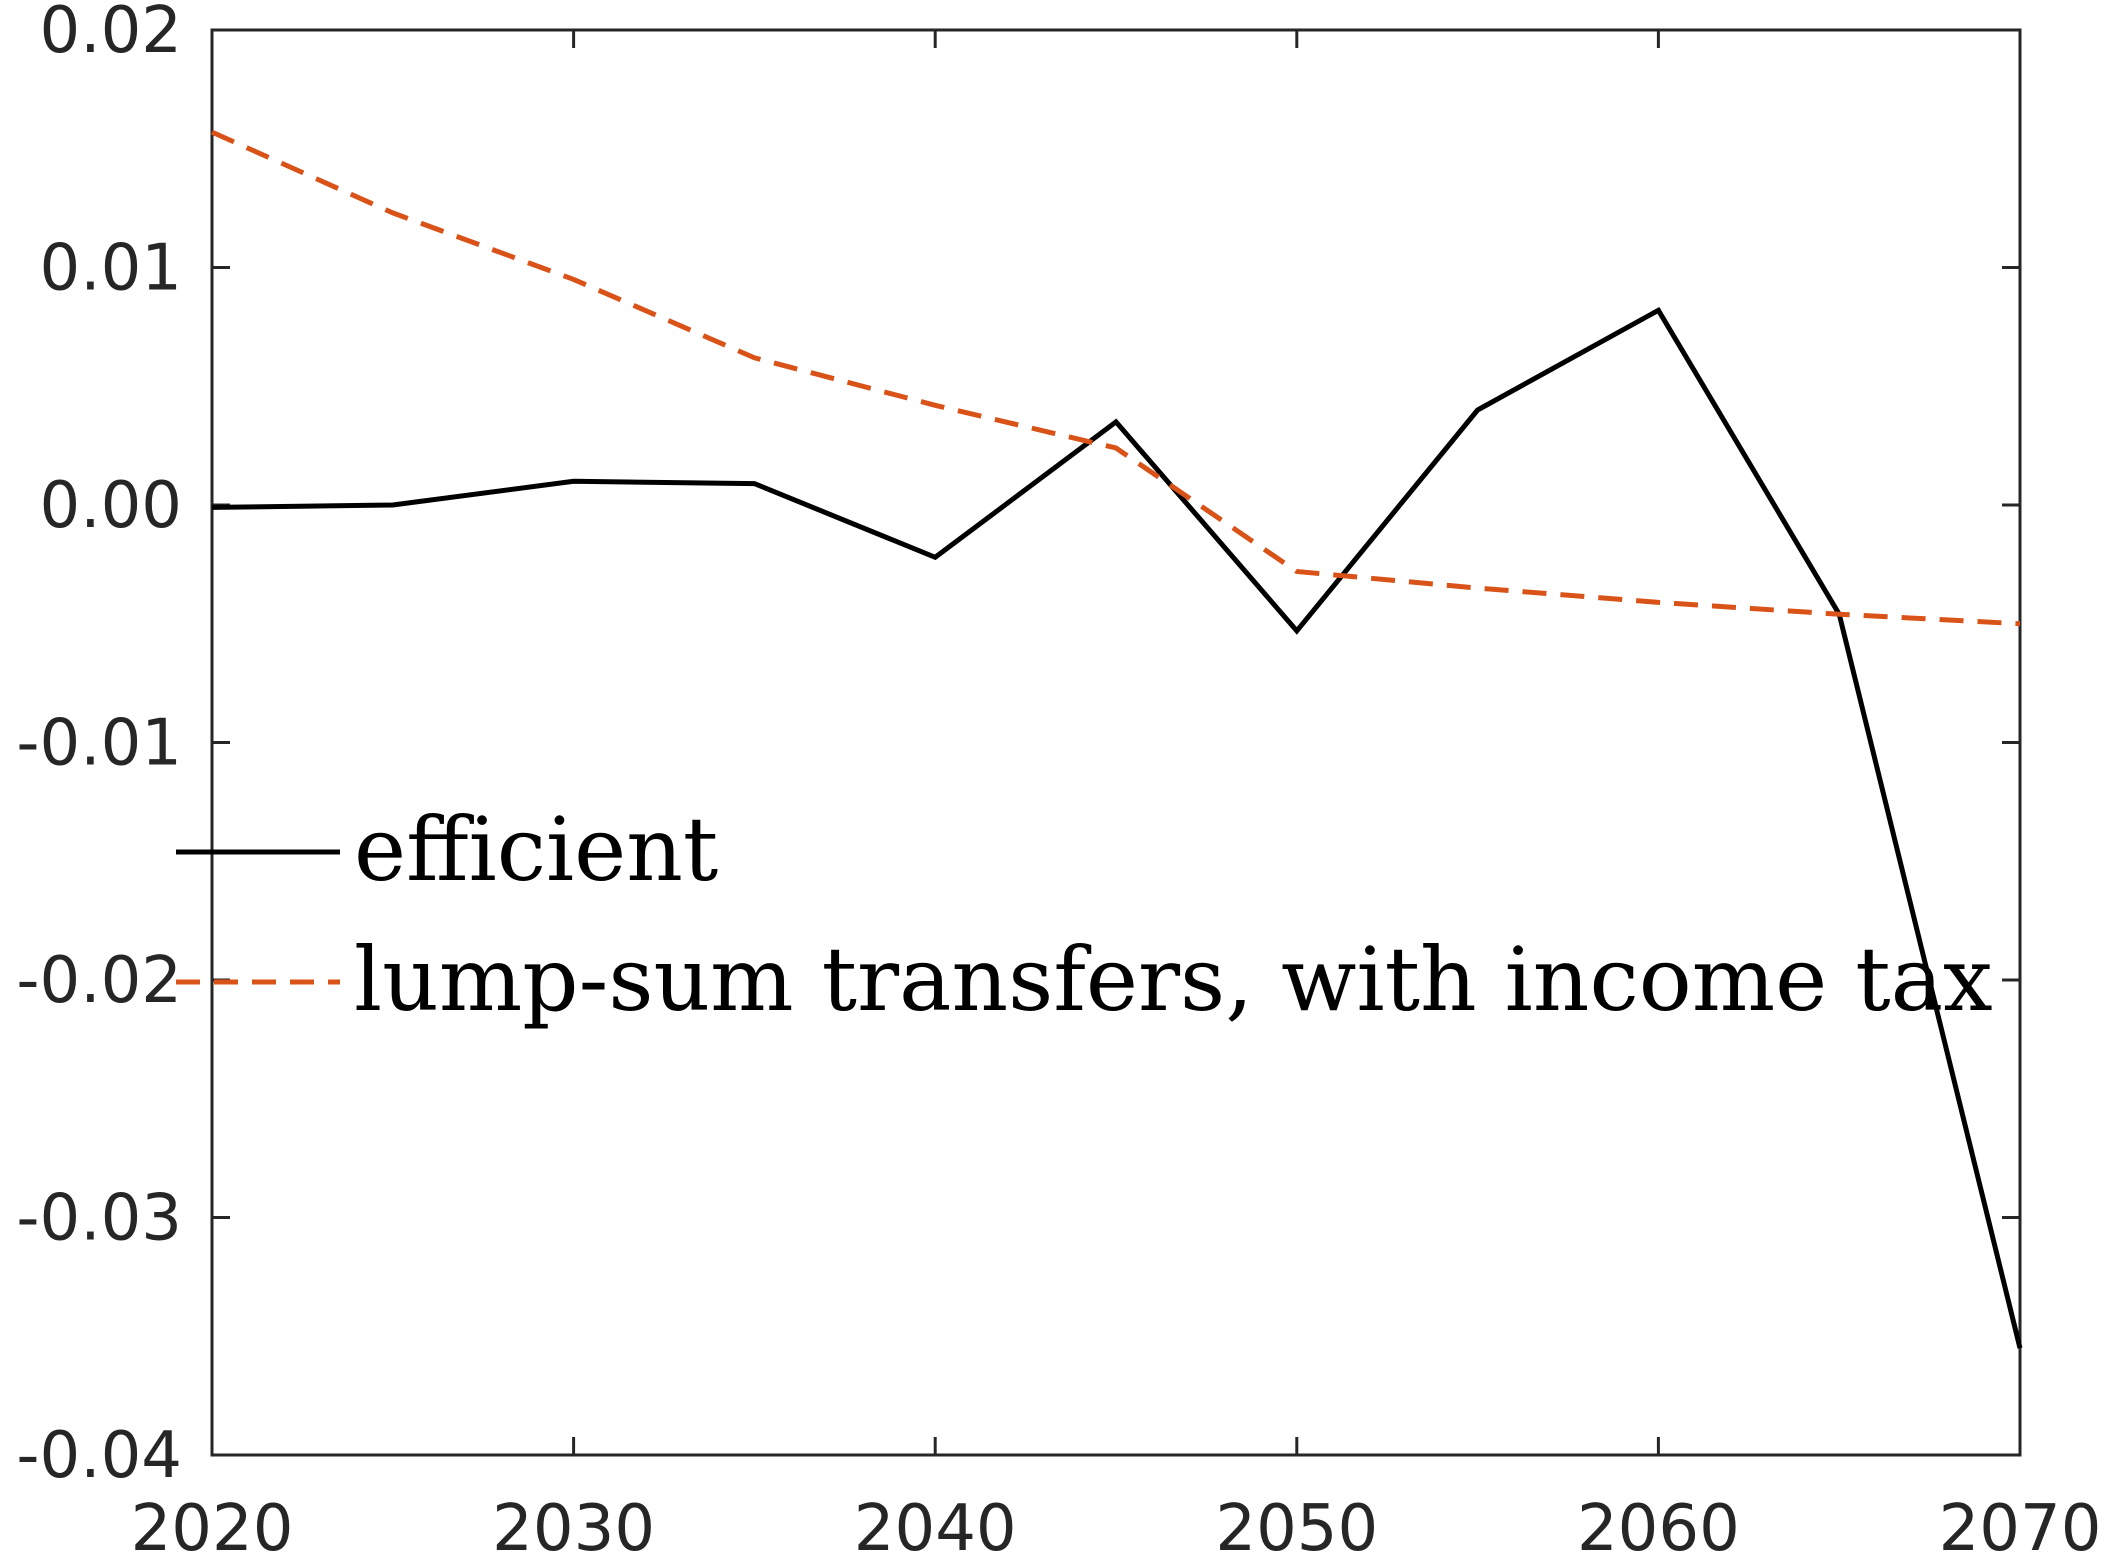 Image resolution: width=2109 pixels, height=1554 pixels. What do you see at coordinates (99, 1219) in the screenshot?
I see `y-tick-label: -0.03` at bounding box center [99, 1219].